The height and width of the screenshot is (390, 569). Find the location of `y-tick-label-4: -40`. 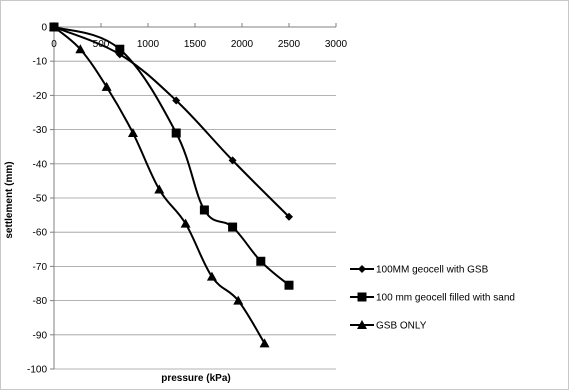

y-tick-label-4: -40 is located at coordinates (40, 164).